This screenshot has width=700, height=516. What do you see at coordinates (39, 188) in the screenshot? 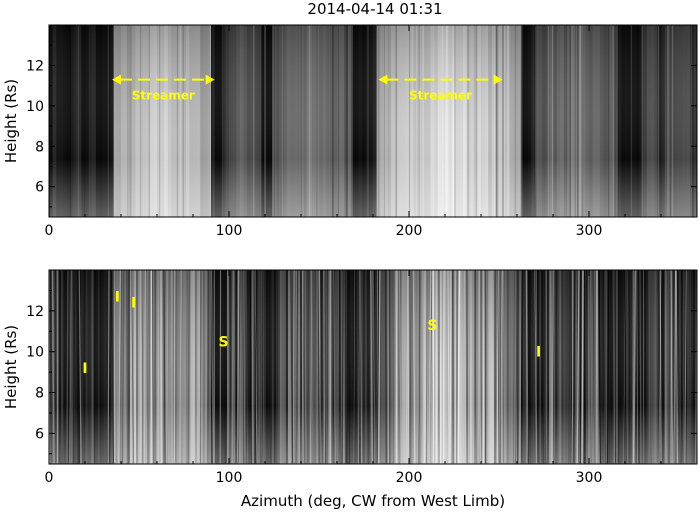
I see `y-tick-label: 6` at bounding box center [39, 188].